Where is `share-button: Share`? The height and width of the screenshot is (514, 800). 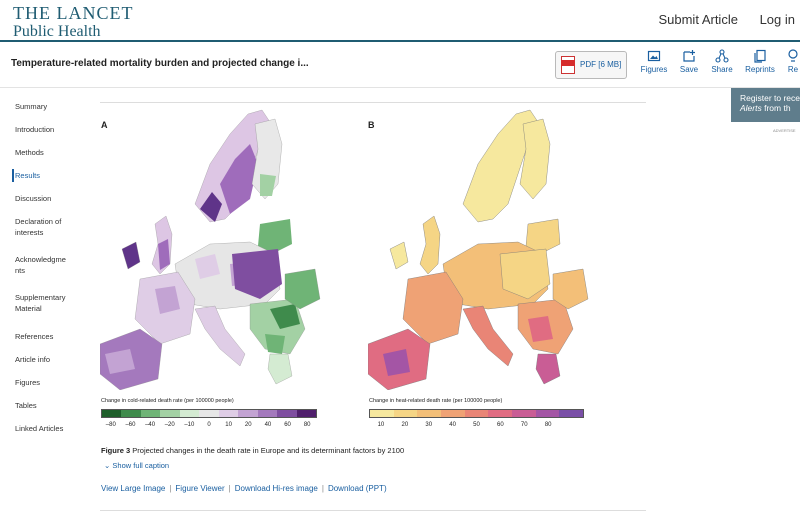
share-button: Share is located at coordinates (722, 61).